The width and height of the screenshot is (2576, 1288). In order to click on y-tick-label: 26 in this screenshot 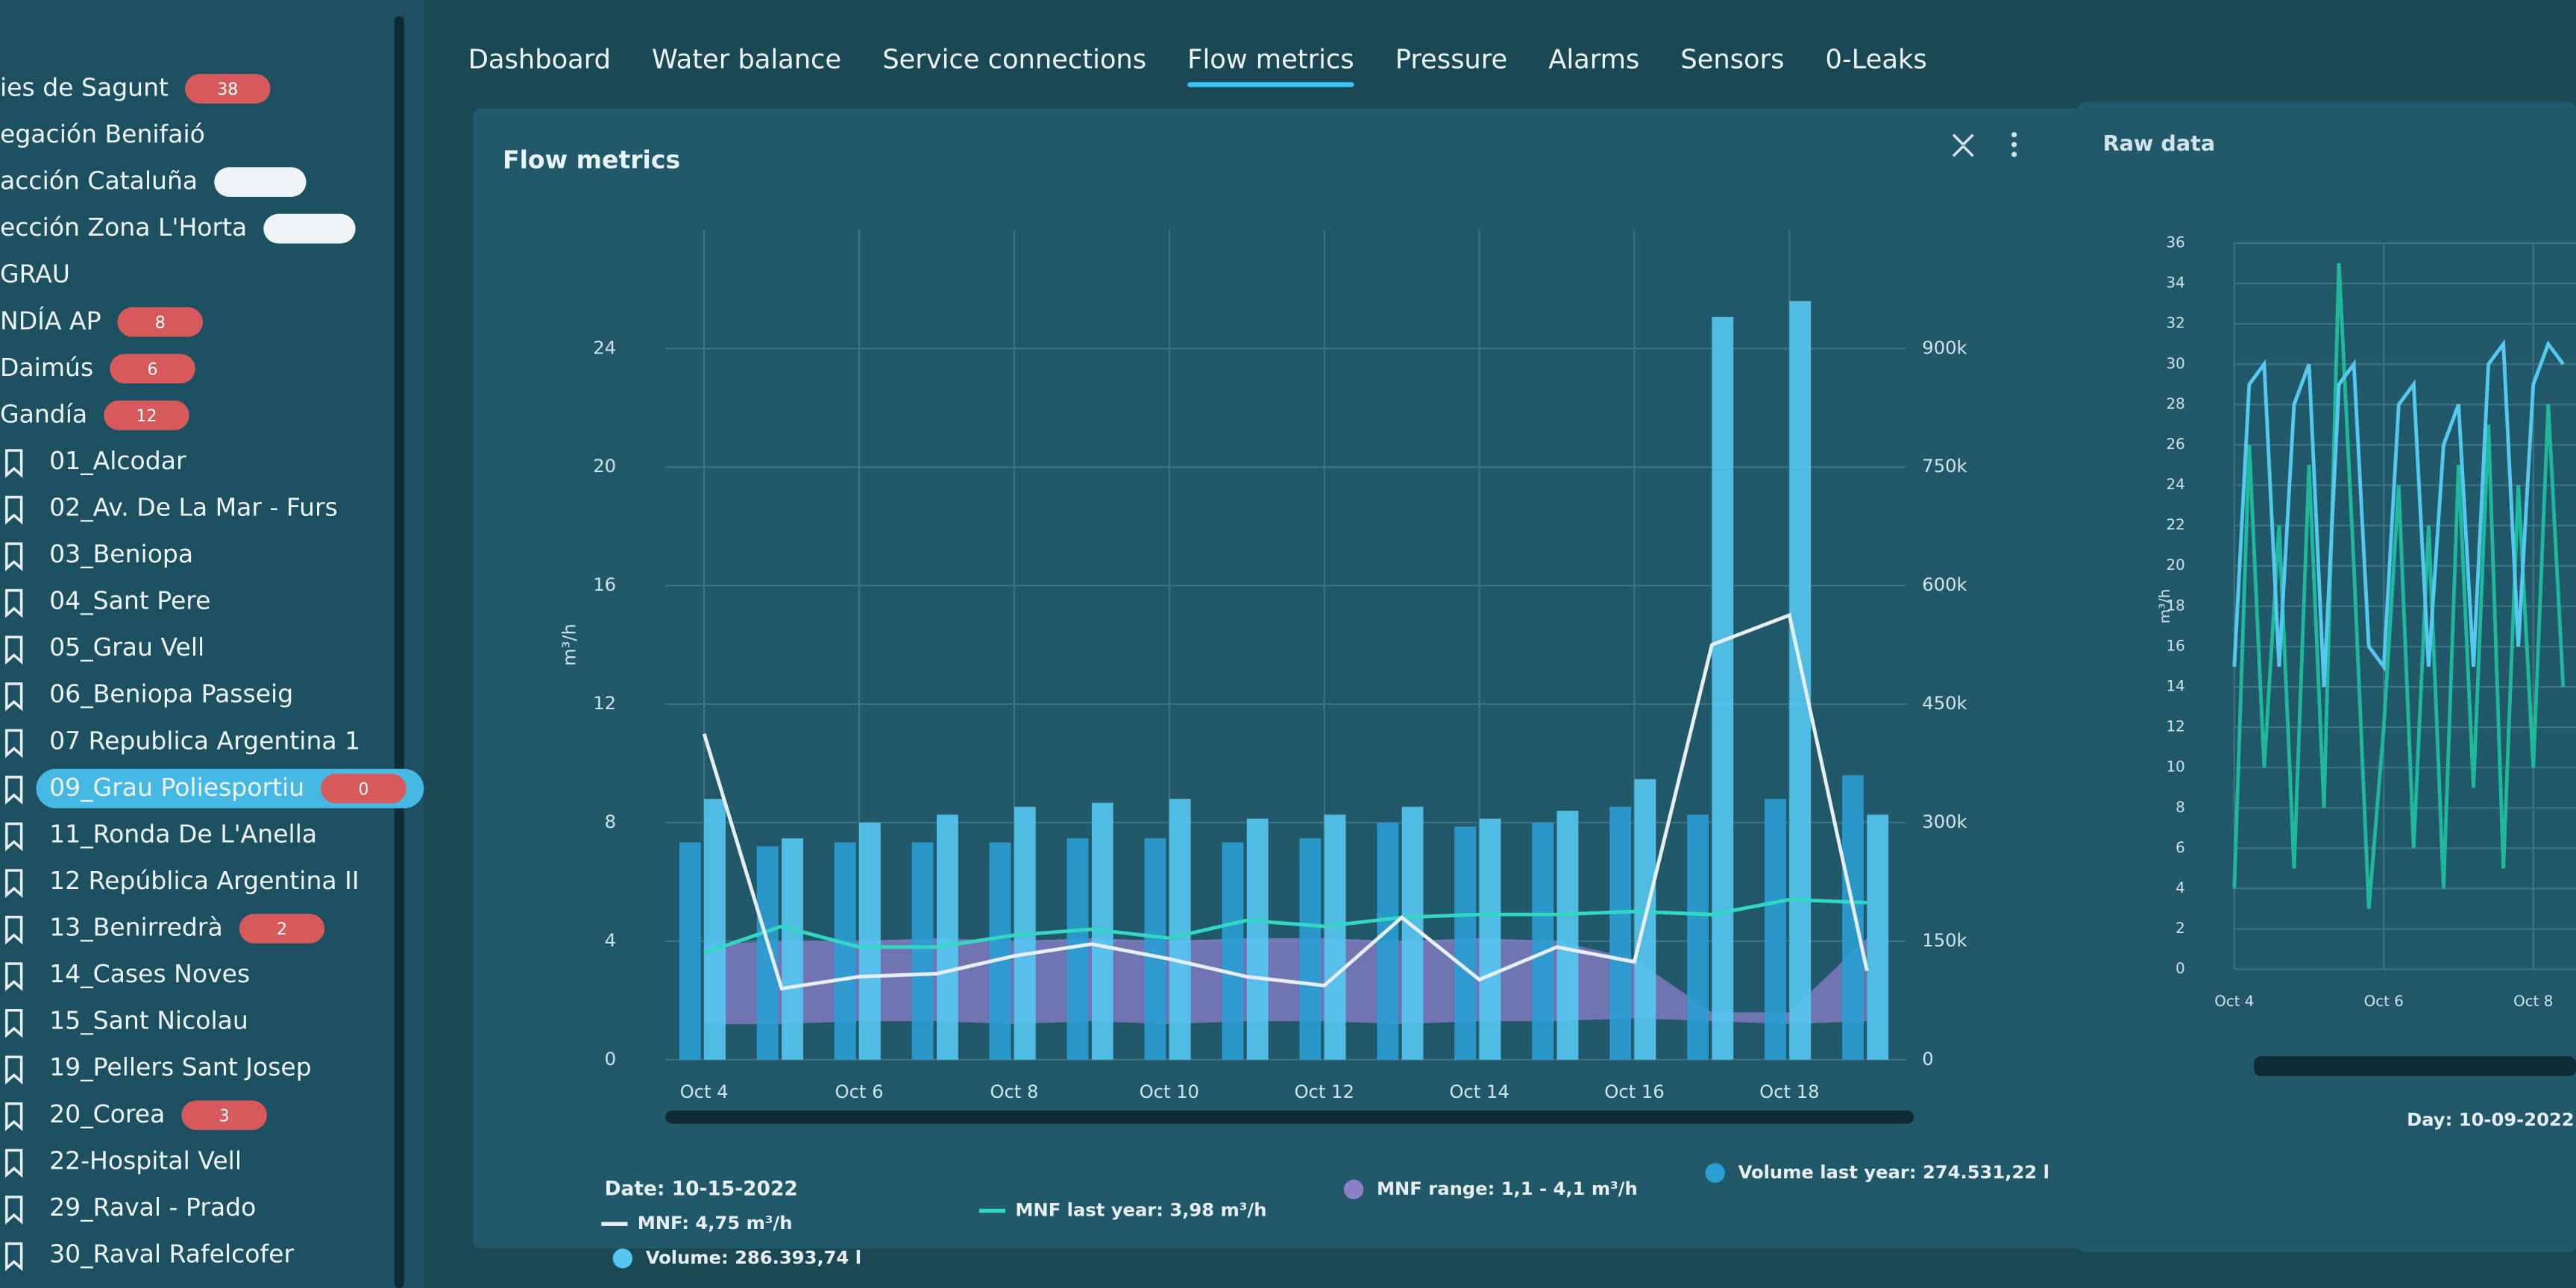, I will do `click(2176, 445)`.